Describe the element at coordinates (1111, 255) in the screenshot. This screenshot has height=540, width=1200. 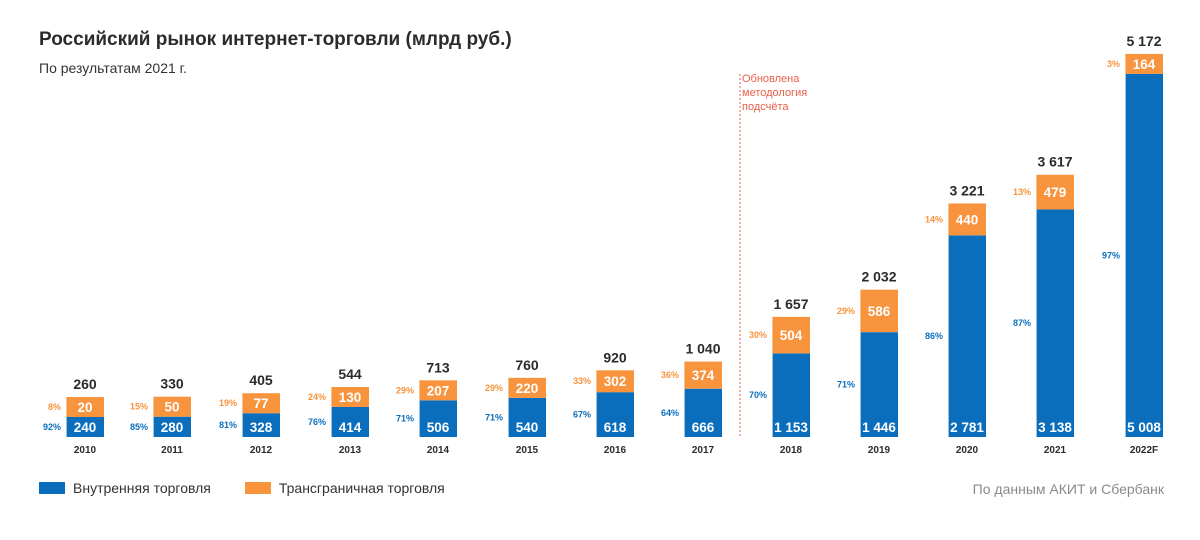
I see `share-label-domestic: 97%` at that location.